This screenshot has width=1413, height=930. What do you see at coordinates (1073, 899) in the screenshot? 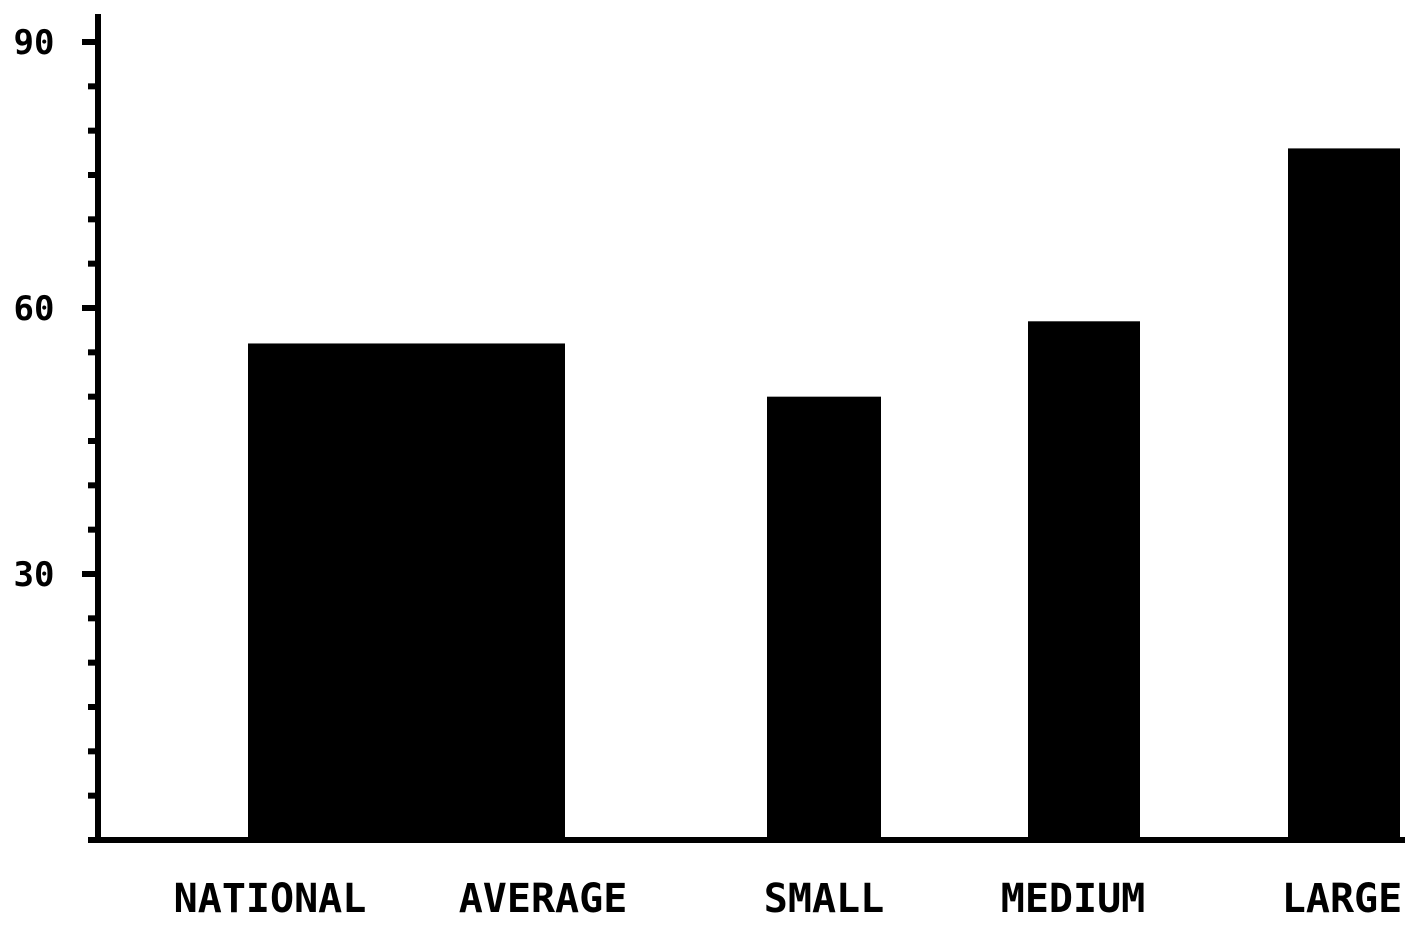
I see `x-category-label: MEDIUM` at bounding box center [1073, 899].